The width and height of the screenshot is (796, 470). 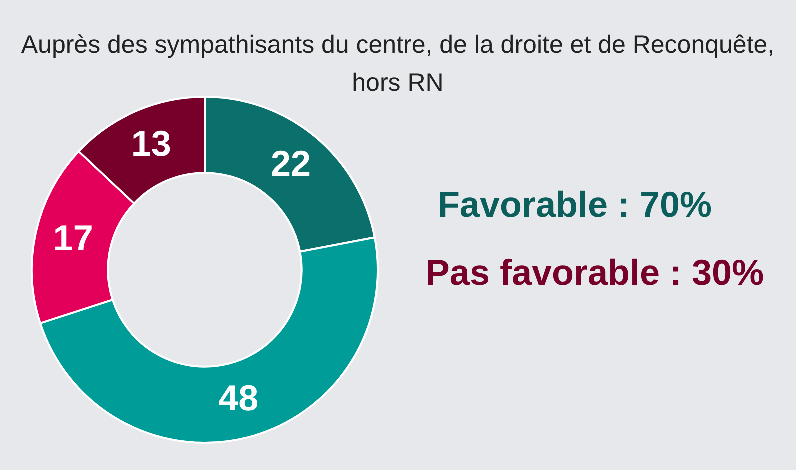 What do you see at coordinates (238, 398) in the screenshot?
I see `data-label: 48` at bounding box center [238, 398].